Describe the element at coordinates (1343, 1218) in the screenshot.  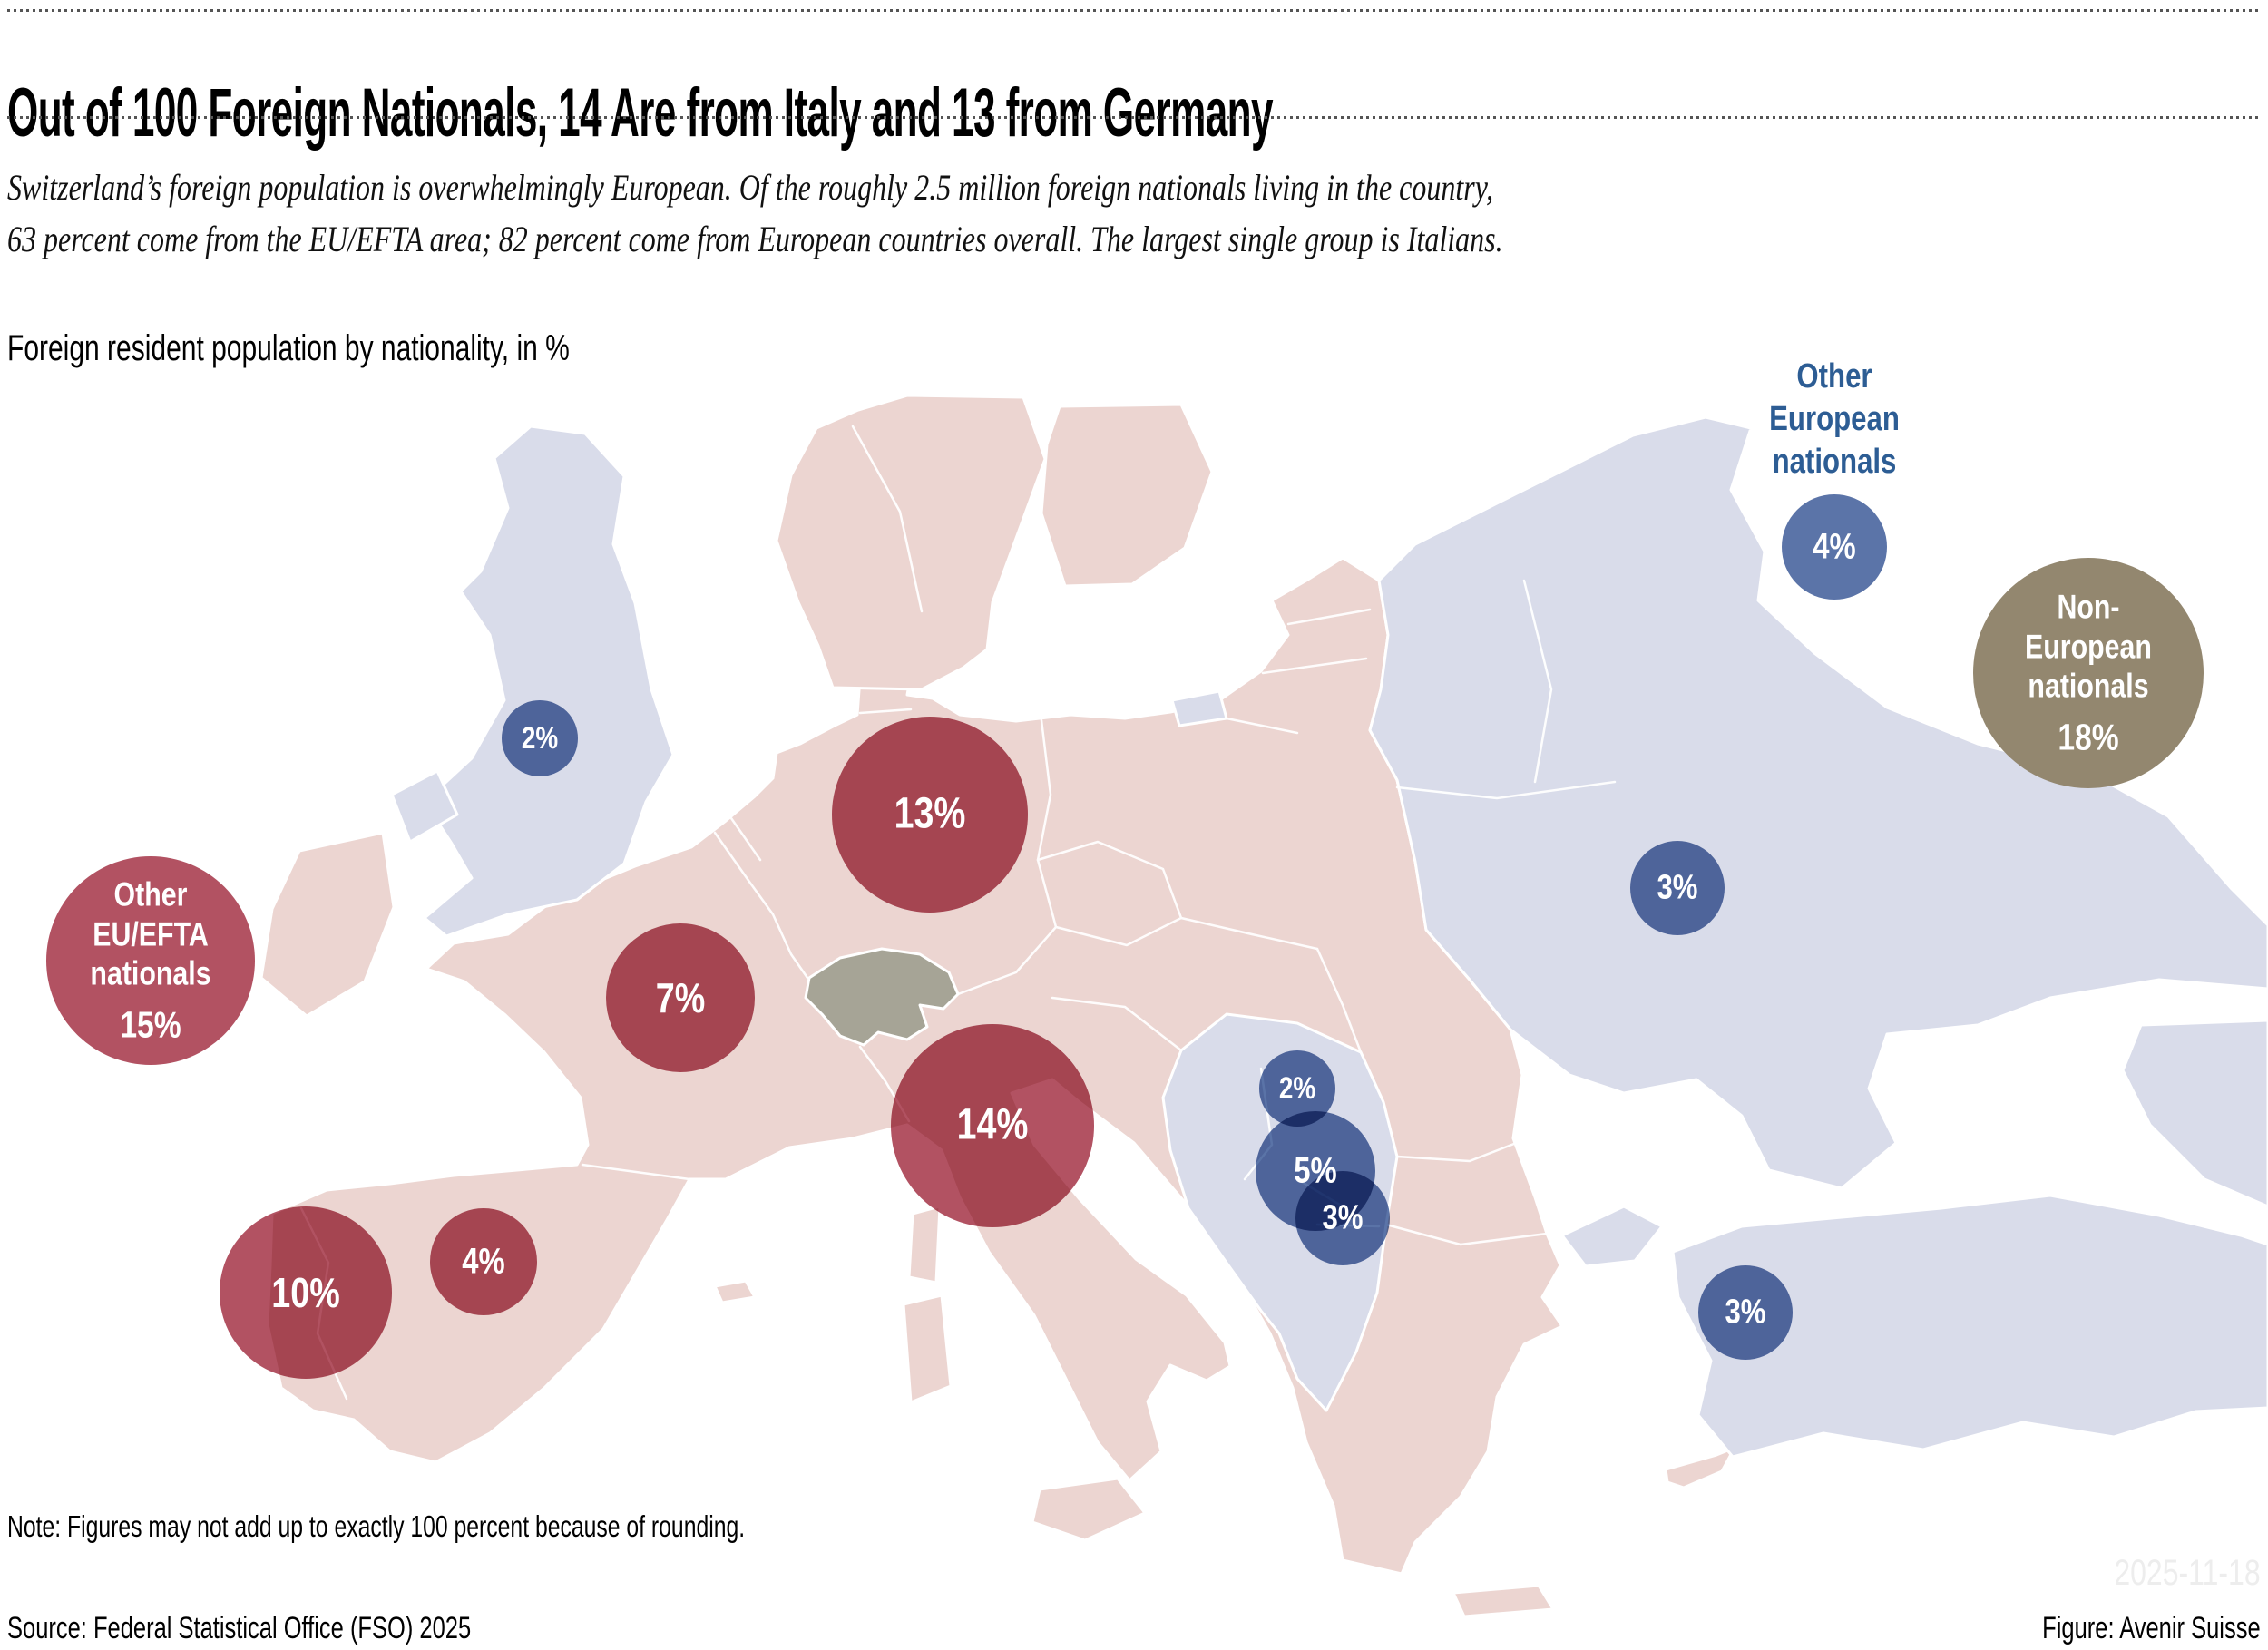
I see `bubble-north-macedonia` at that location.